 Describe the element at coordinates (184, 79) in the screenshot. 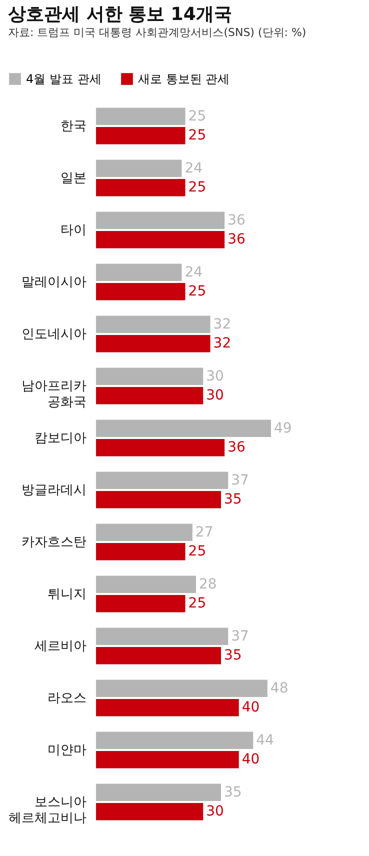

I see `legend-label: 새로 통보된 관세` at that location.